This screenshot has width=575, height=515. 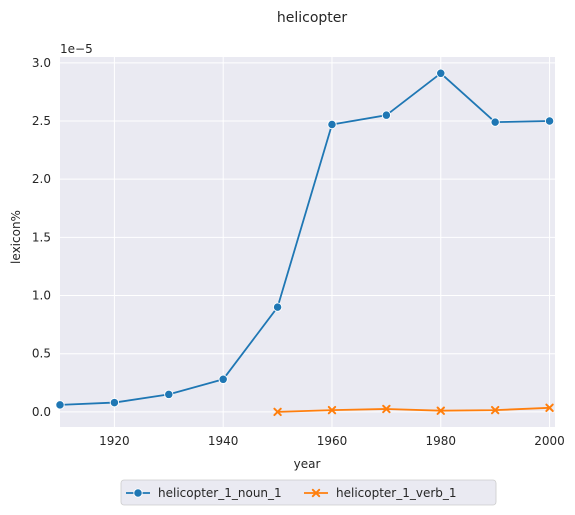 I want to click on y-tick-label: 3.0, so click(x=41, y=63).